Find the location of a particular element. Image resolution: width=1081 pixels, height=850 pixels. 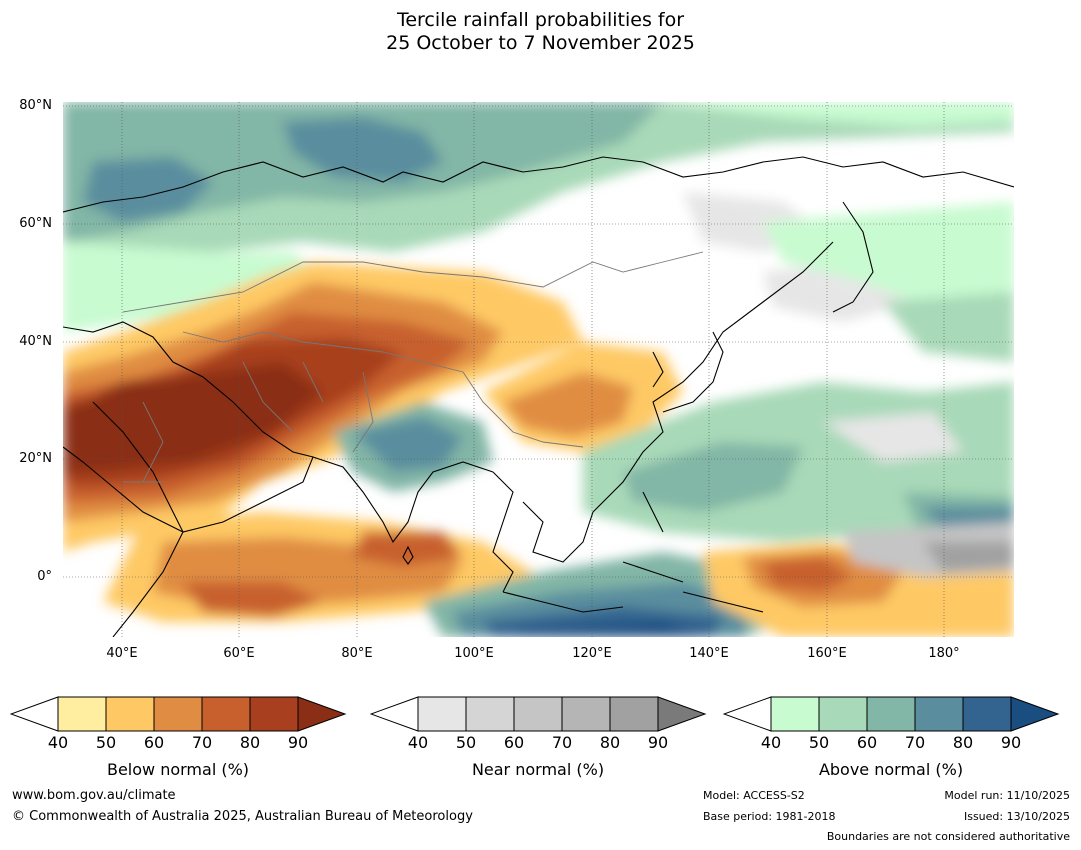

below-normal-label: Below normal (%) is located at coordinates (178, 769).